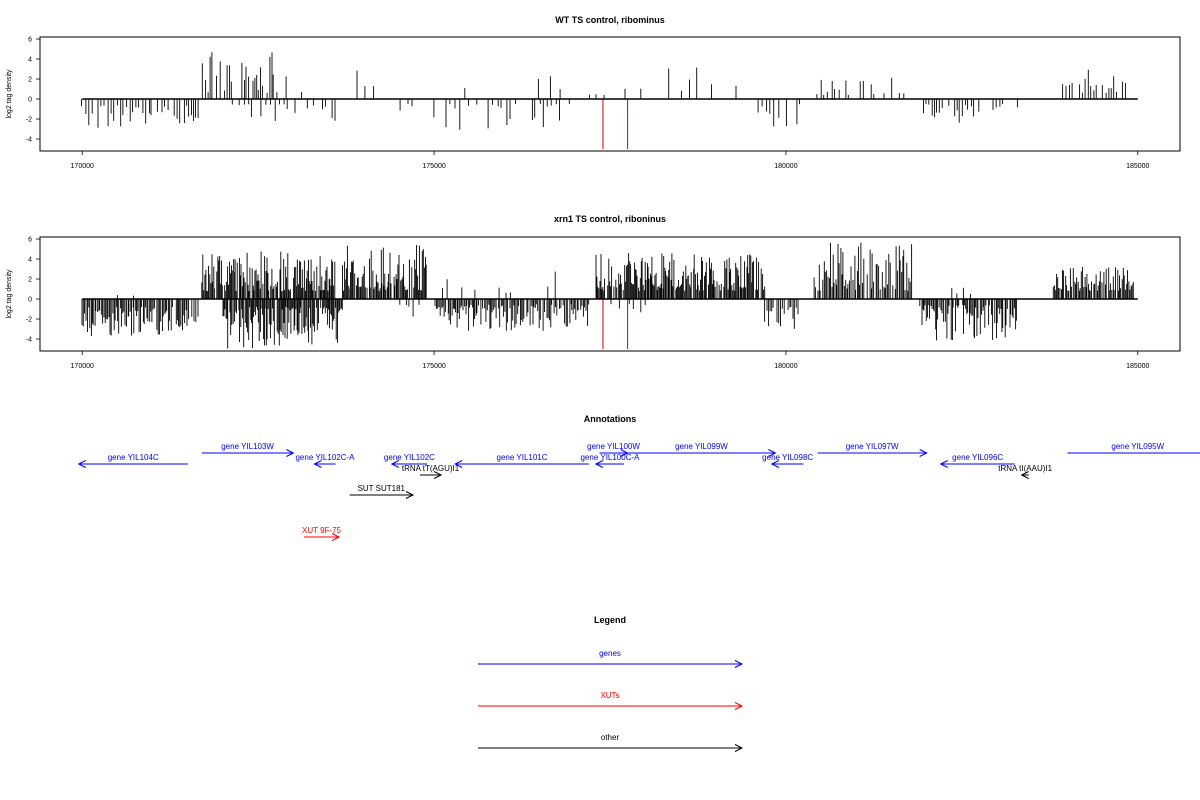  I want to click on feature-label: XUT 9F-75, so click(322, 530).